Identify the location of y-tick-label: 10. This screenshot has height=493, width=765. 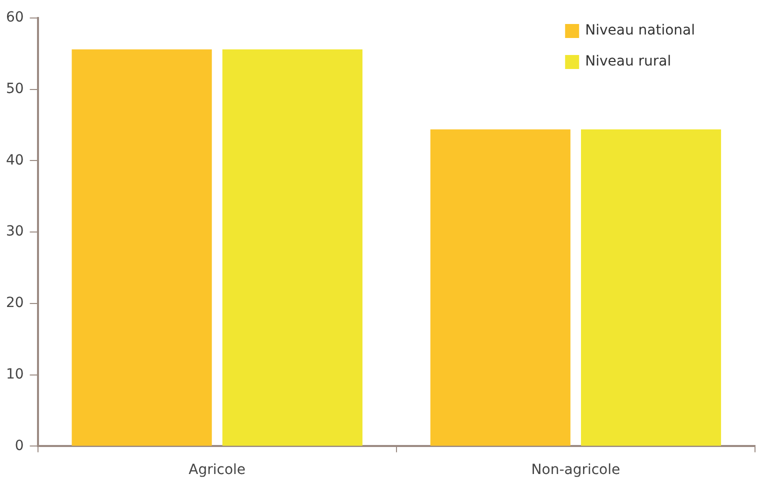
(15, 374).